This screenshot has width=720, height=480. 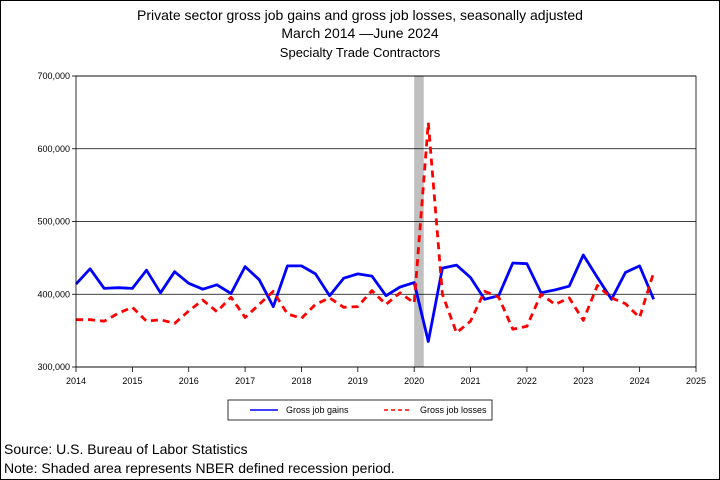 I want to click on legend-label: Gross job losses, so click(x=453, y=410).